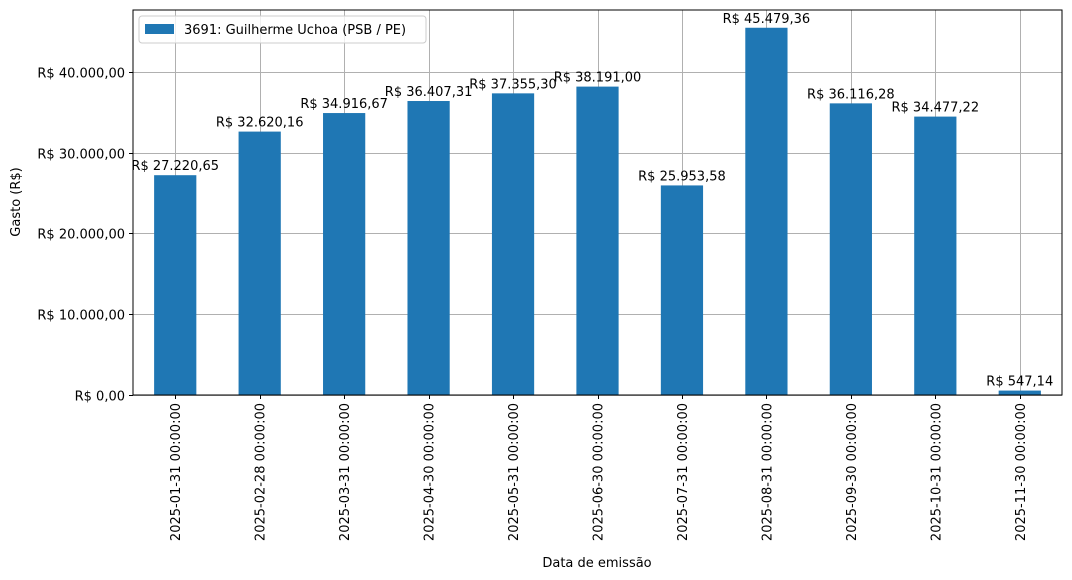 This screenshot has height=580, width=1072. What do you see at coordinates (16, 201) in the screenshot?
I see `y-axis-title: Gasto (R$)` at bounding box center [16, 201].